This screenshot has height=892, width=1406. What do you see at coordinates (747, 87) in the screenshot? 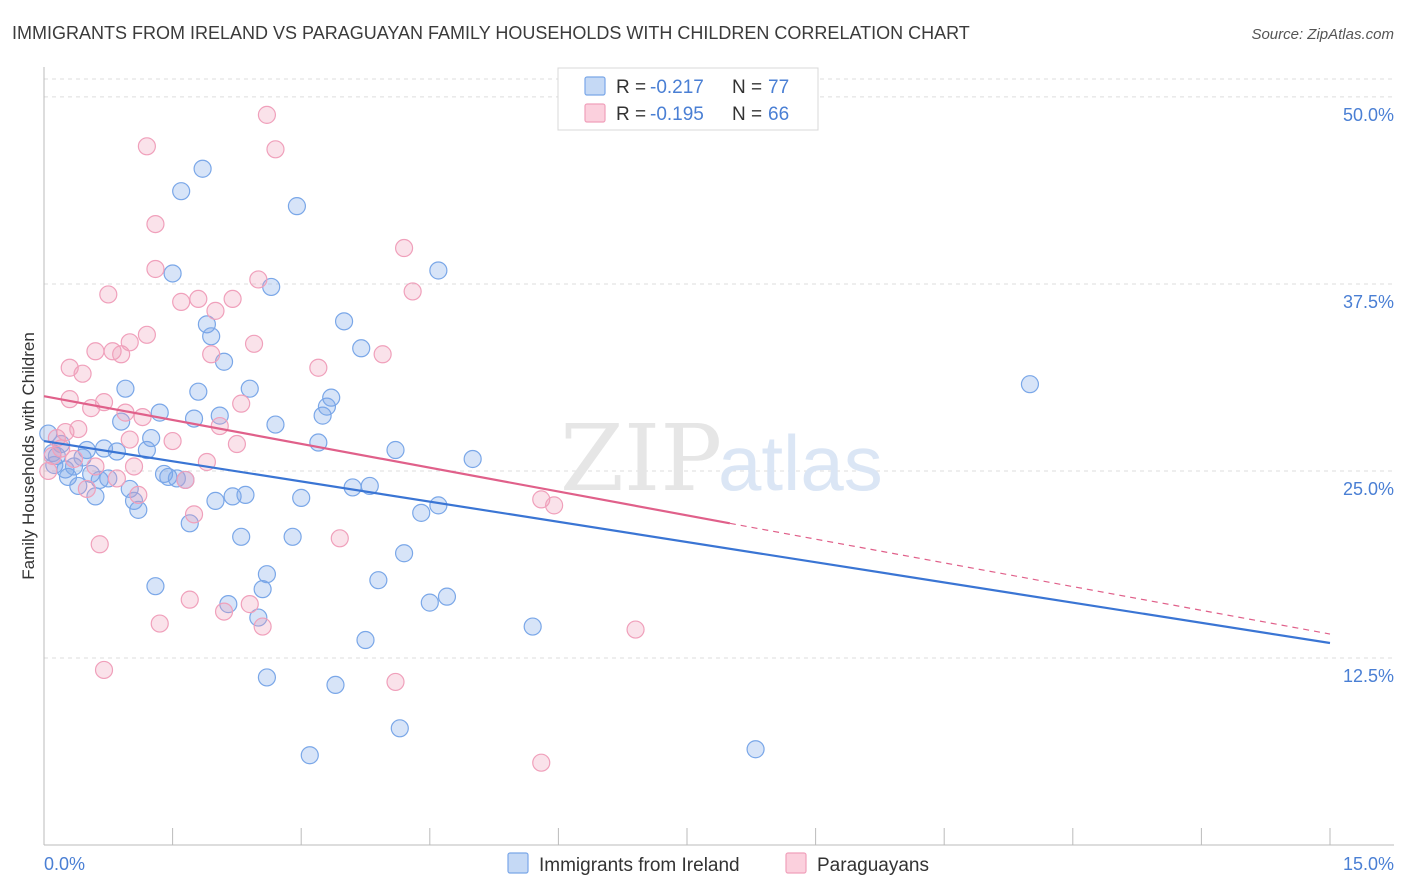
I see `legend-n-label-ireland: N =` at bounding box center [747, 87].